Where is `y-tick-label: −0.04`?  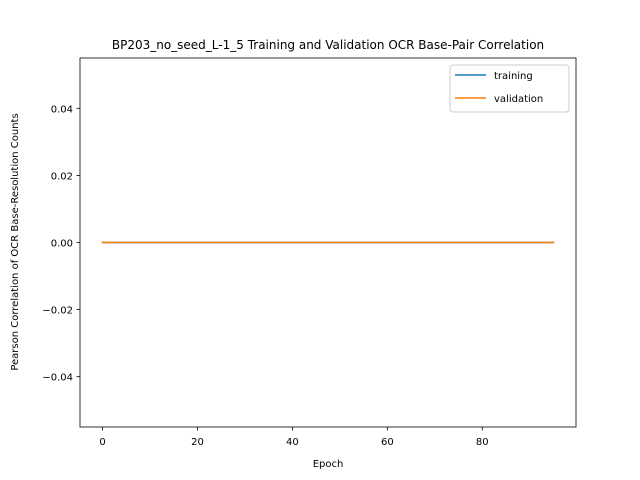 y-tick-label: −0.04 is located at coordinates (57, 378).